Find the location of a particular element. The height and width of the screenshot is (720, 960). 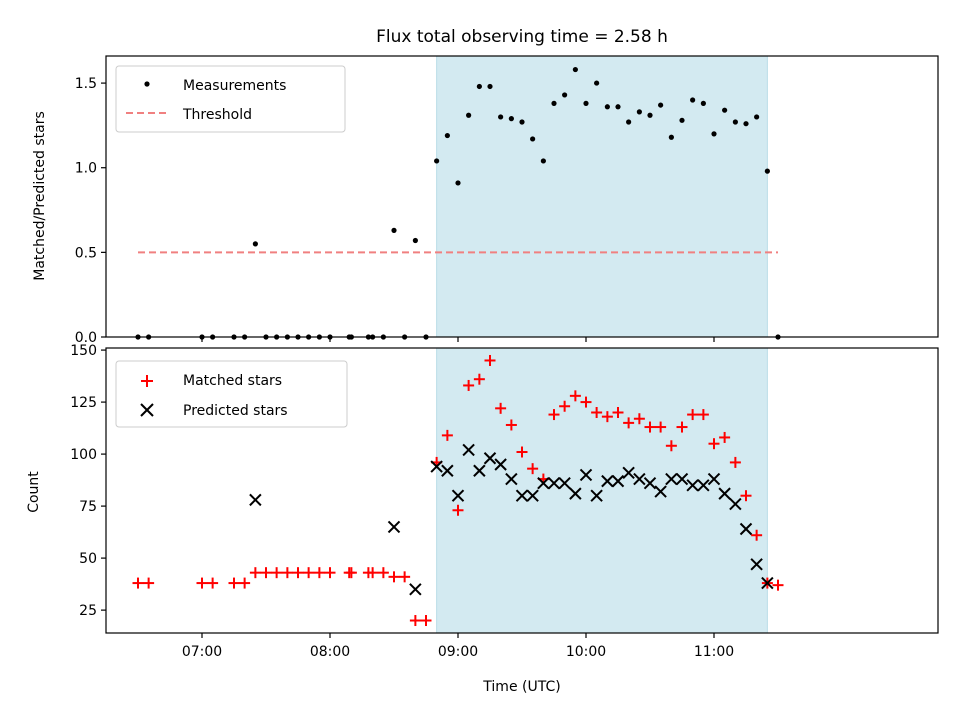

legend-matched-label: Matched stars is located at coordinates (232, 381).